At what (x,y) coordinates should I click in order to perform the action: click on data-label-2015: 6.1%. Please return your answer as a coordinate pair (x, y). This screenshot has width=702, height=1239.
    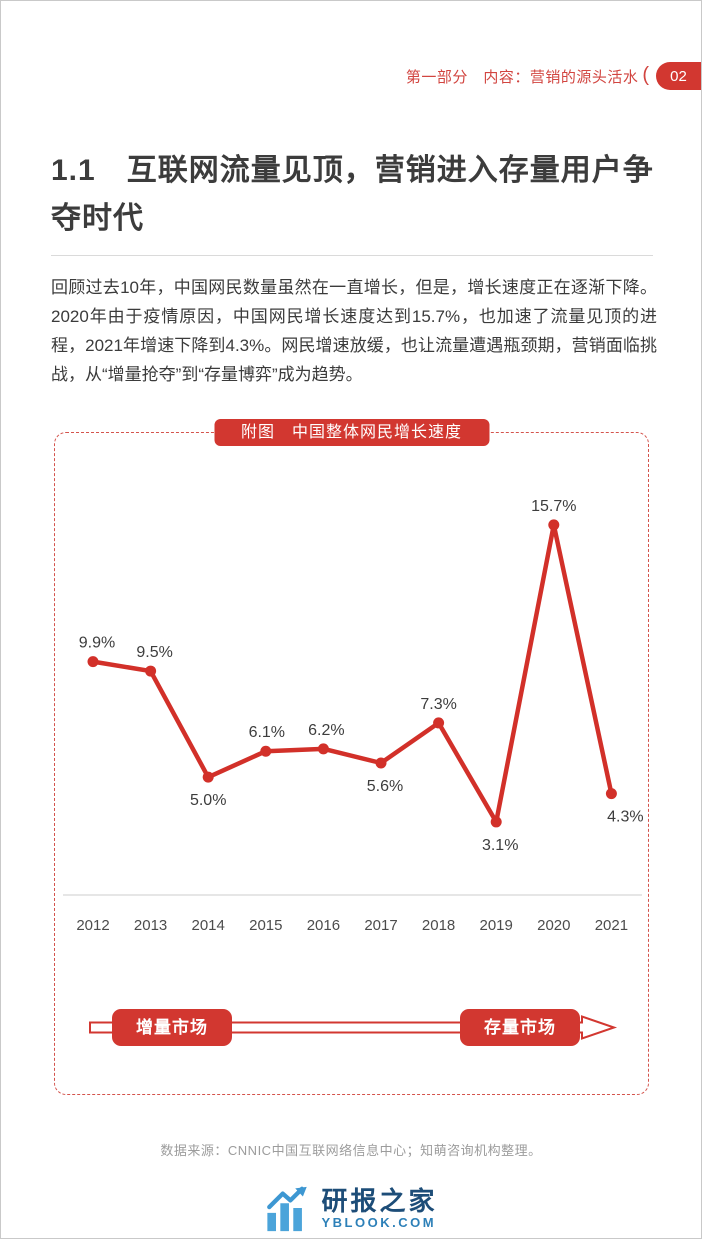
    Looking at the image, I should click on (267, 732).